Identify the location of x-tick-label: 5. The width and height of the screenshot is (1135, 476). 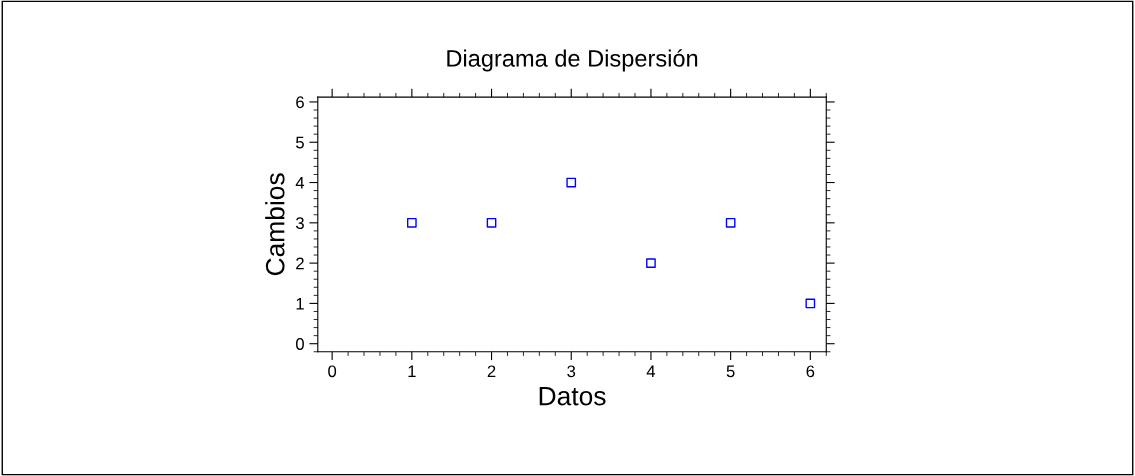
(730, 371).